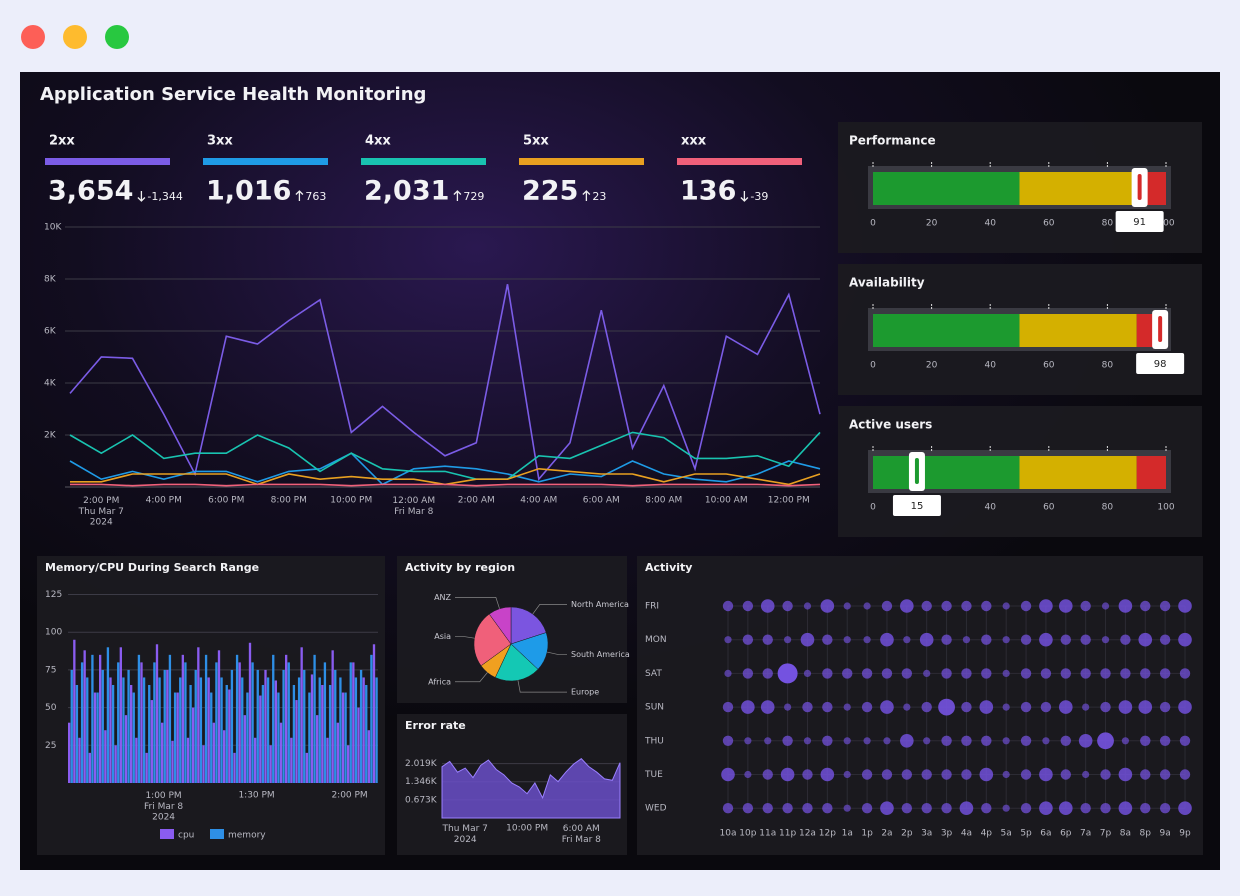 The width and height of the screenshot is (1240, 896). Describe the element at coordinates (1146, 834) in the screenshot. I see `x-tick-label: 8p` at that location.